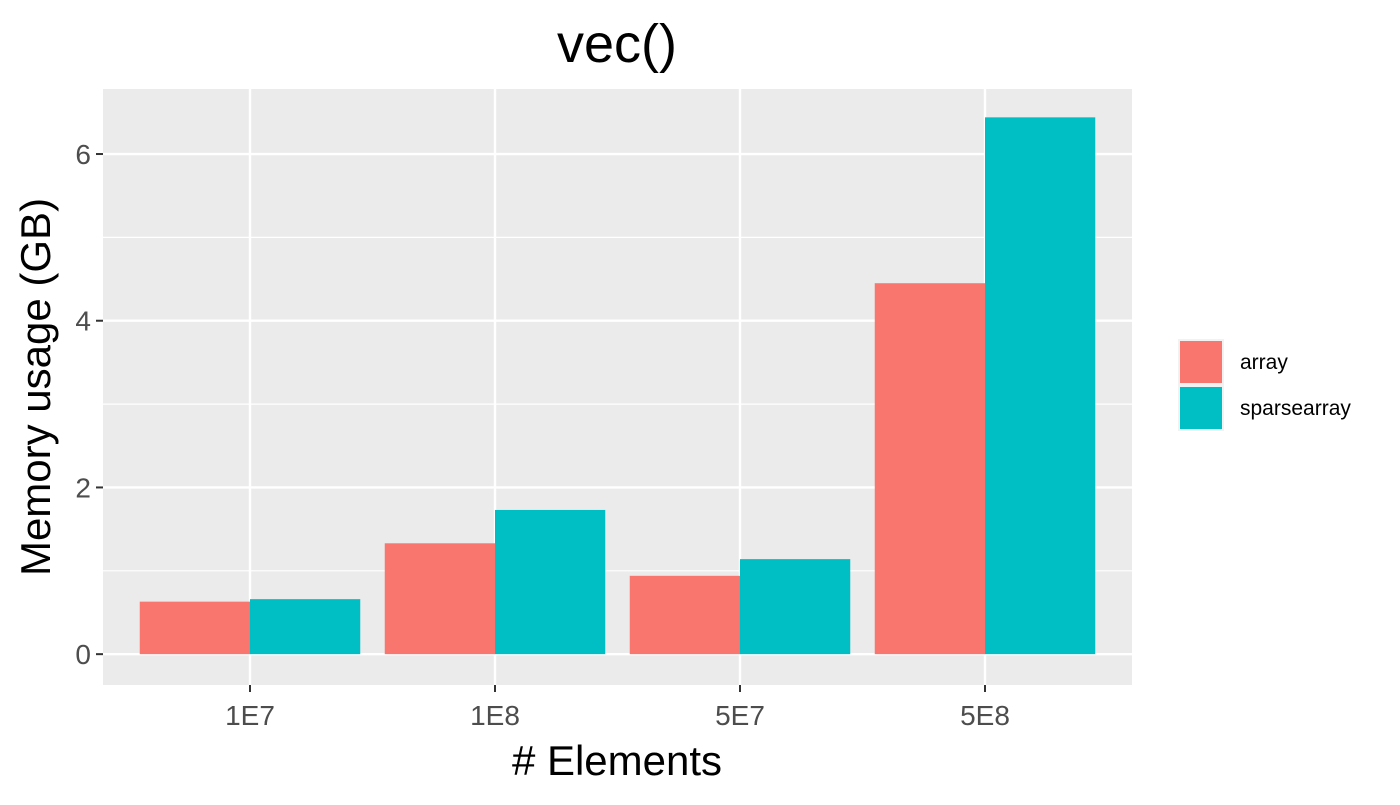 This screenshot has width=1400, height=805. What do you see at coordinates (305, 627) in the screenshot?
I see `bar-sparsearray-1E7` at bounding box center [305, 627].